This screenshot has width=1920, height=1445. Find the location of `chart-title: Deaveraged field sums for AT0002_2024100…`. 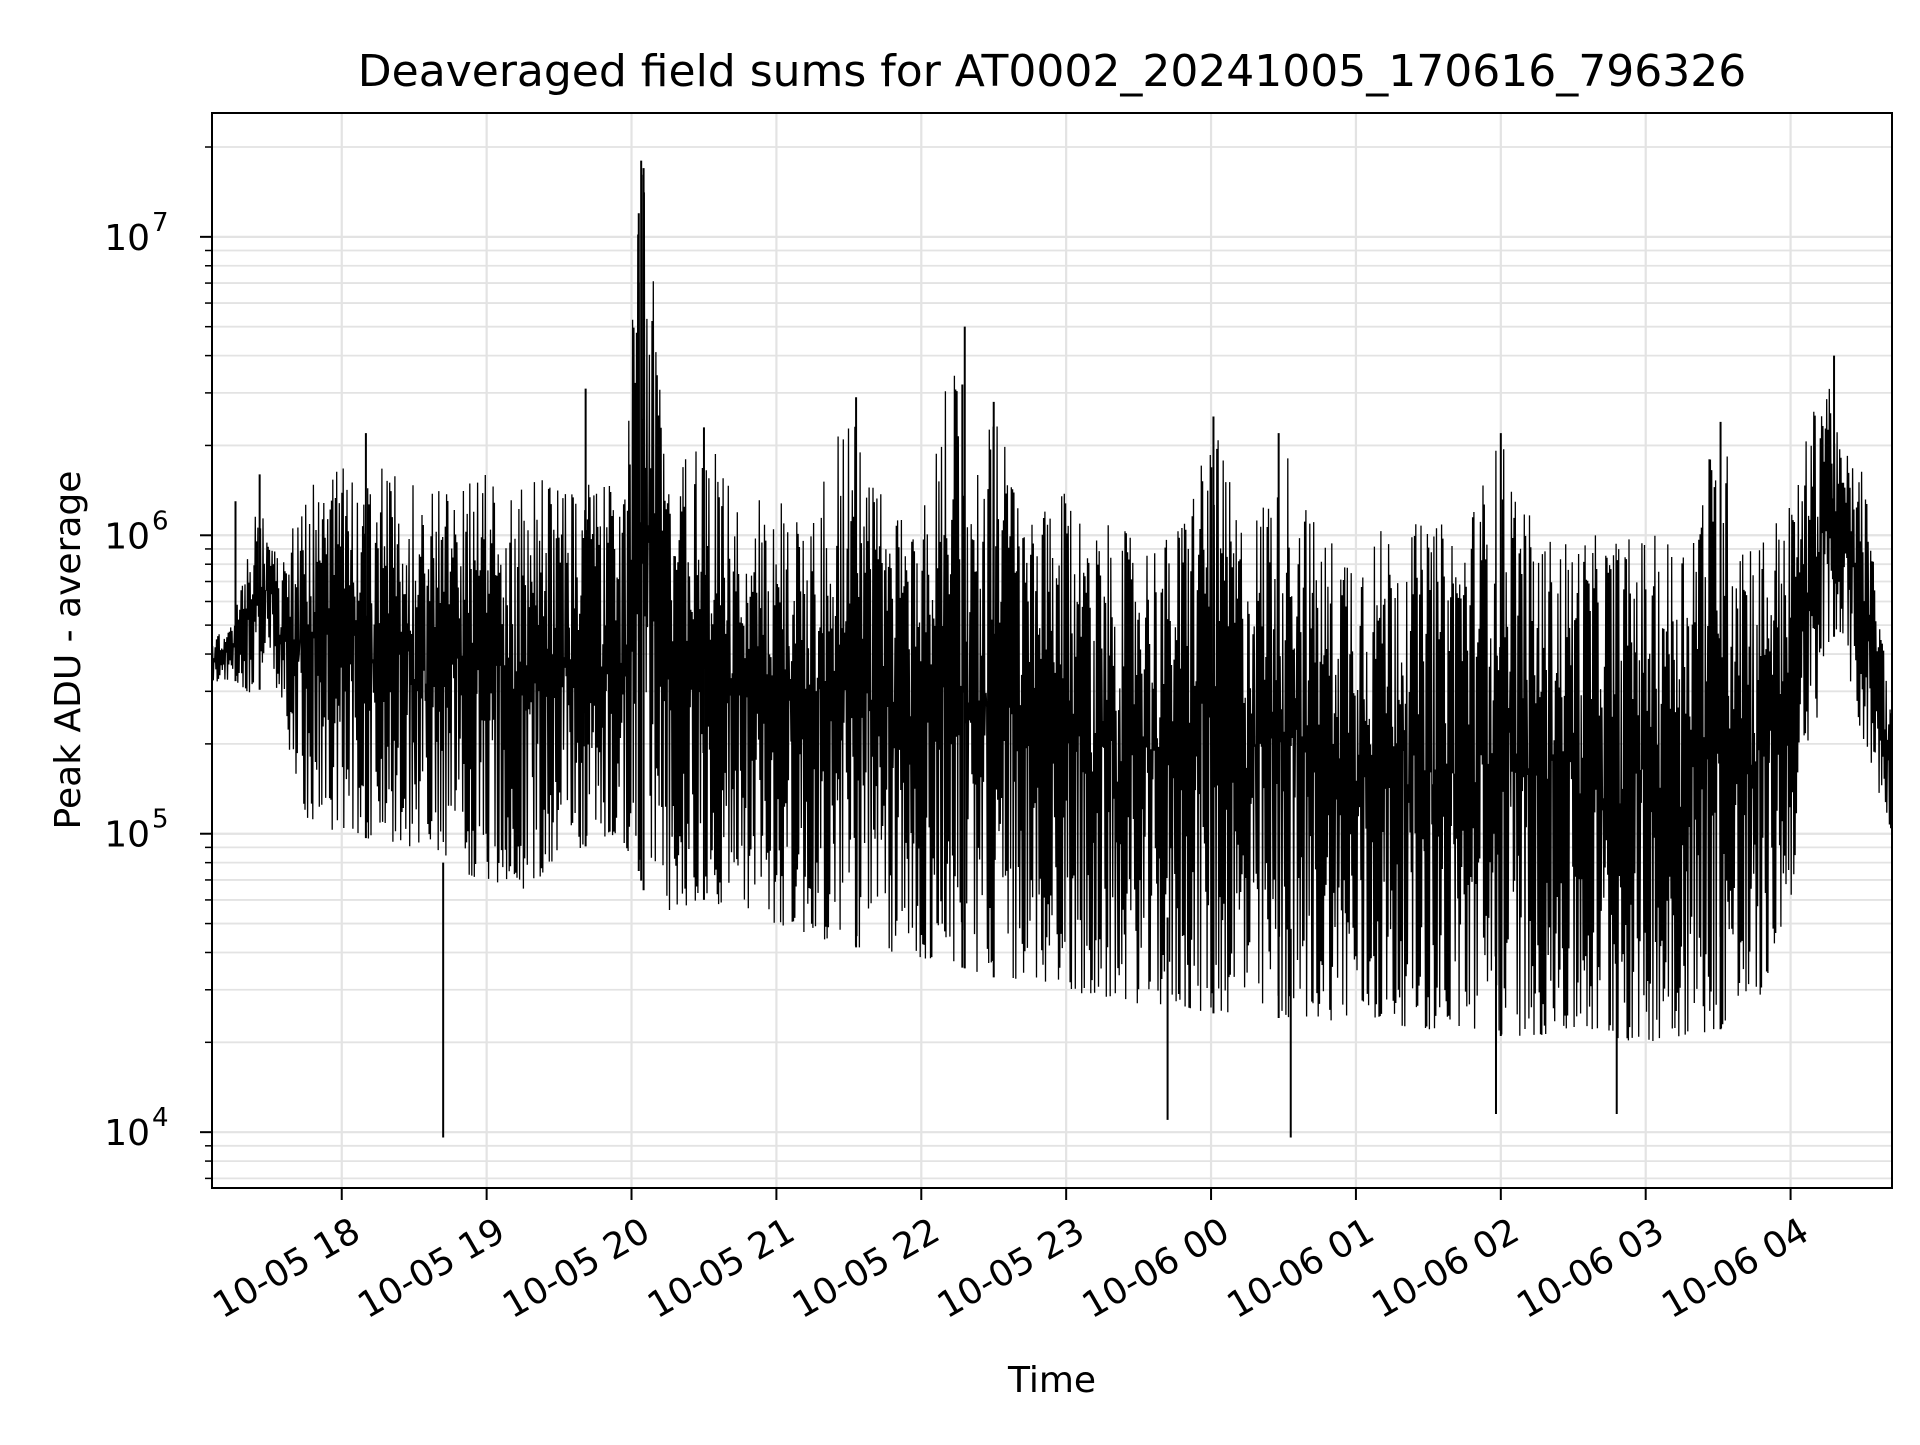

chart-title: Deaveraged field sums for AT0002_2024100… is located at coordinates (1052, 71).